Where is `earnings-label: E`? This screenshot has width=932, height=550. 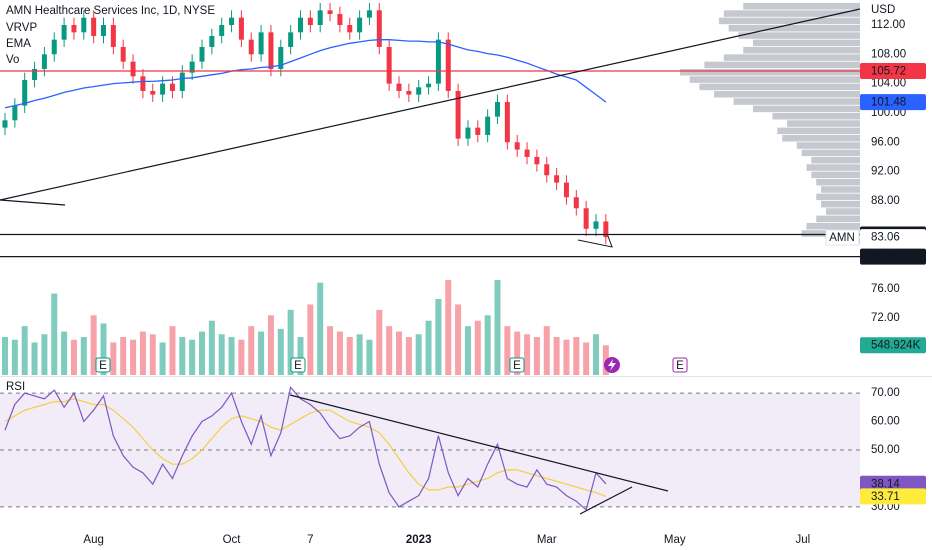 earnings-label: E is located at coordinates (103, 366).